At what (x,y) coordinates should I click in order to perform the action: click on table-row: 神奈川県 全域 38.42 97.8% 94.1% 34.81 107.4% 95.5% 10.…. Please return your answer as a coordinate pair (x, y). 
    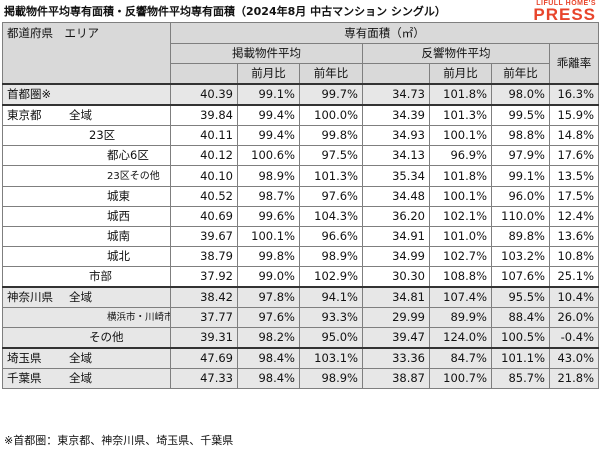
    Looking at the image, I should click on (301, 297).